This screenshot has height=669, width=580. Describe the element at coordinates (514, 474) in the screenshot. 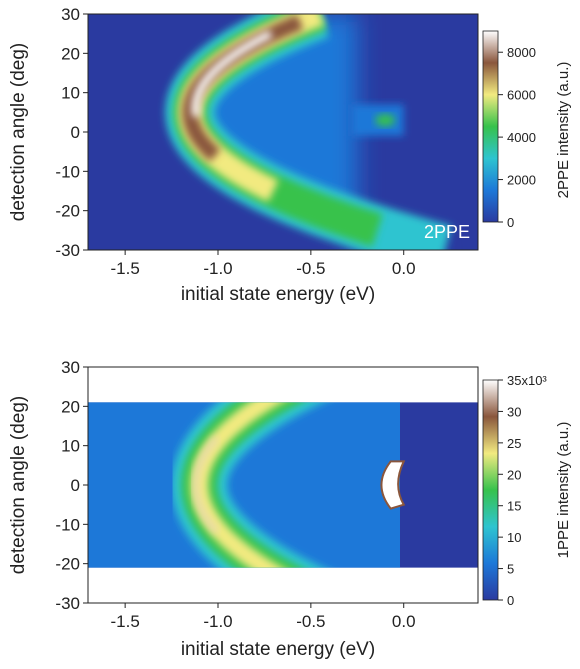

I see `colorbar-tick-label: 20` at that location.